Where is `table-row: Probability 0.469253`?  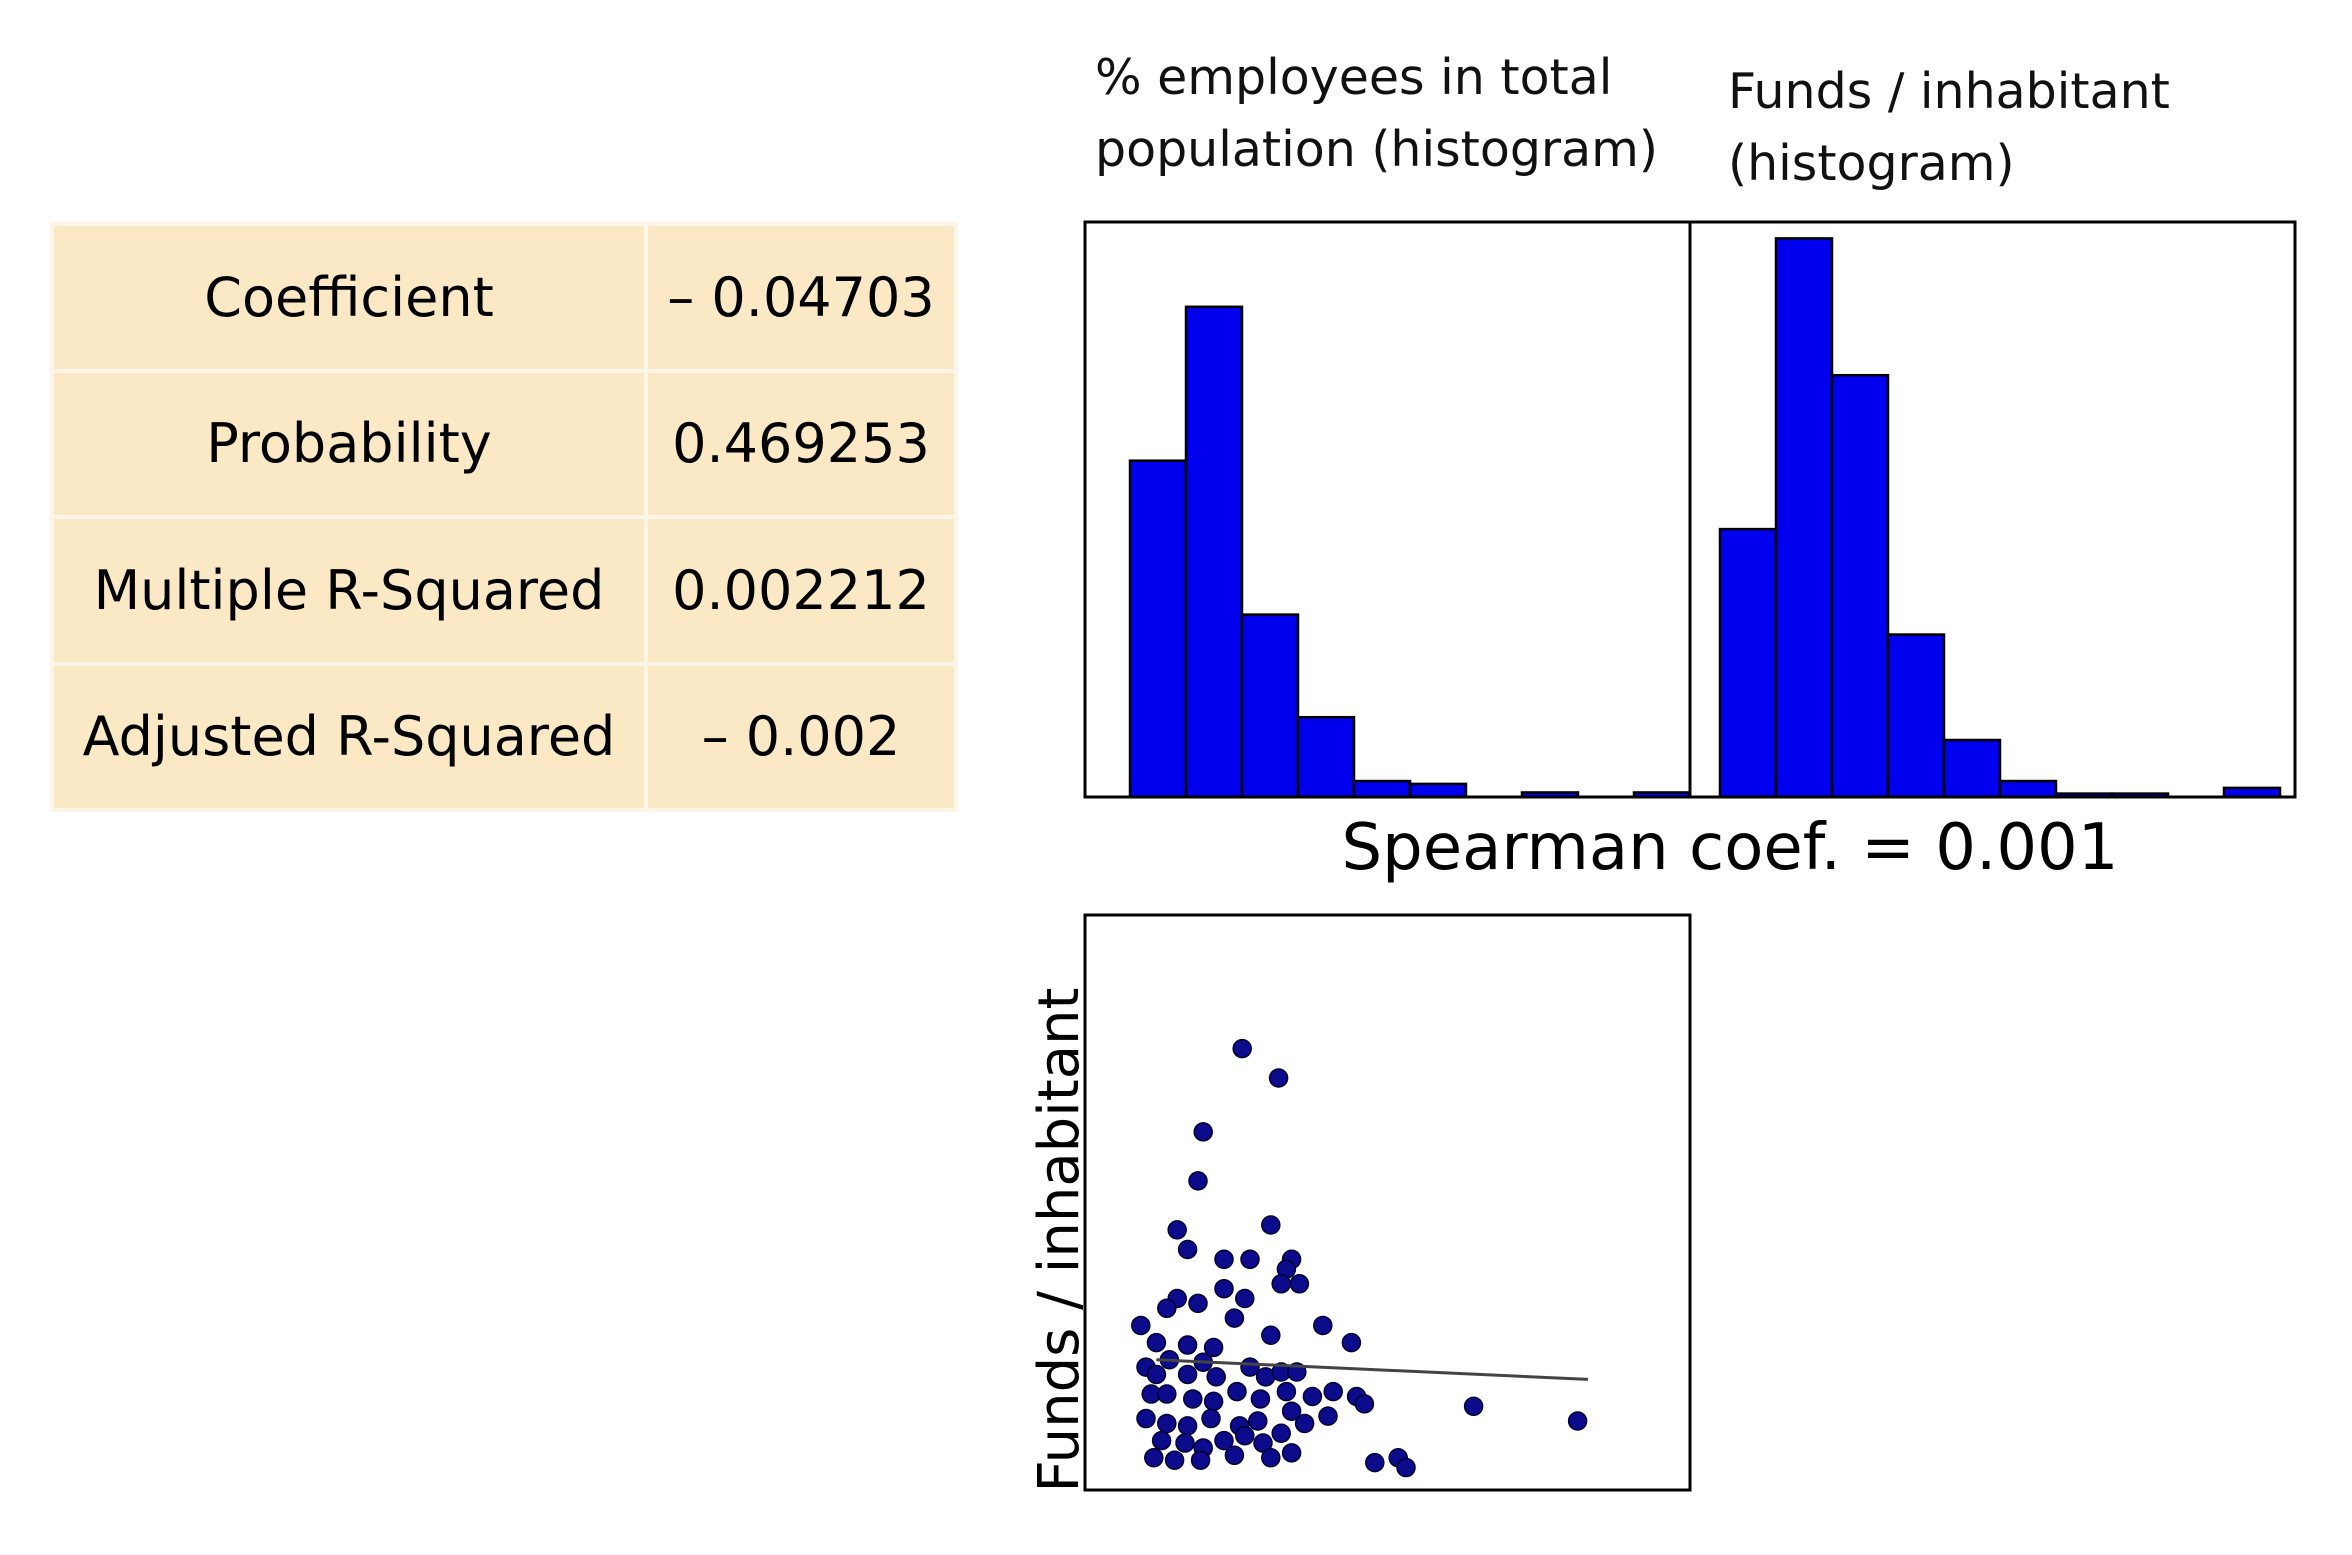
table-row: Probability 0.469253 is located at coordinates (504, 443).